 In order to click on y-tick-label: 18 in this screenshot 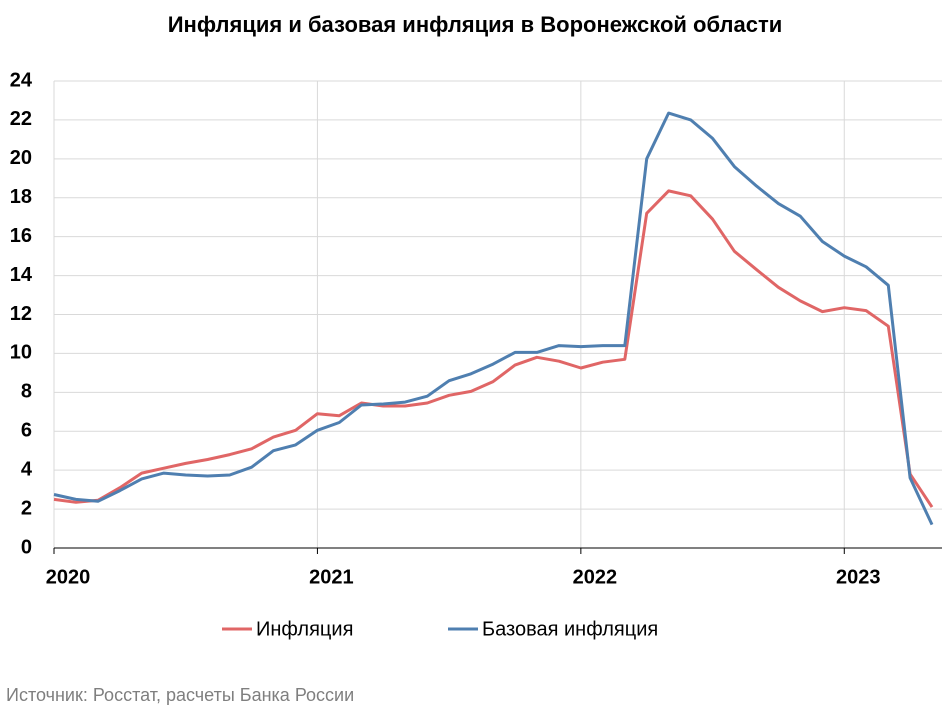, I will do `click(21, 197)`.